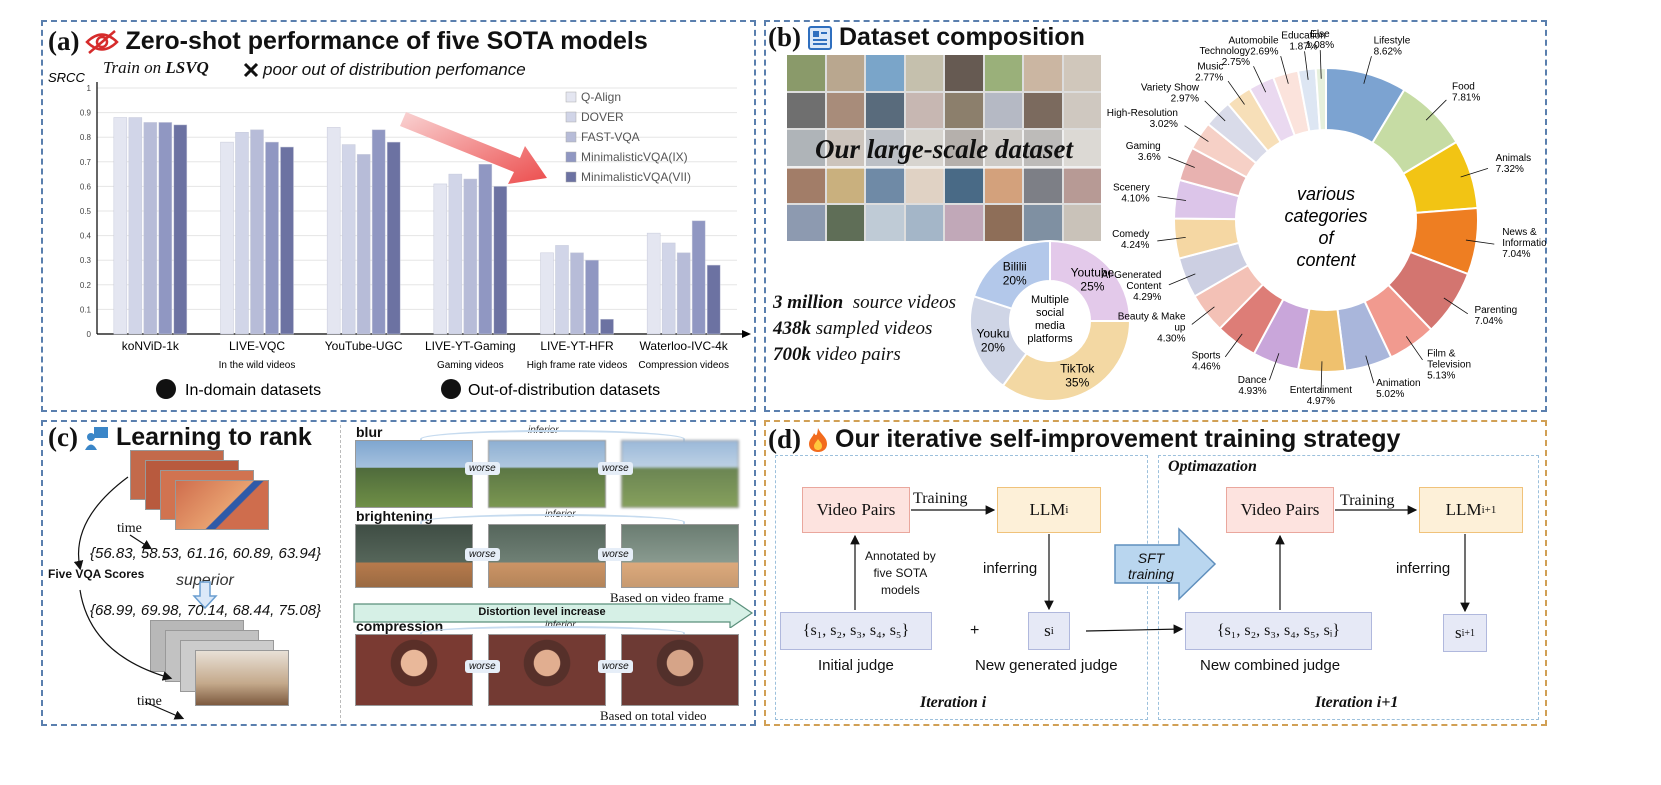 The width and height of the screenshot is (1661, 785). I want to click on category-name: Scenery, so click(1131, 187).